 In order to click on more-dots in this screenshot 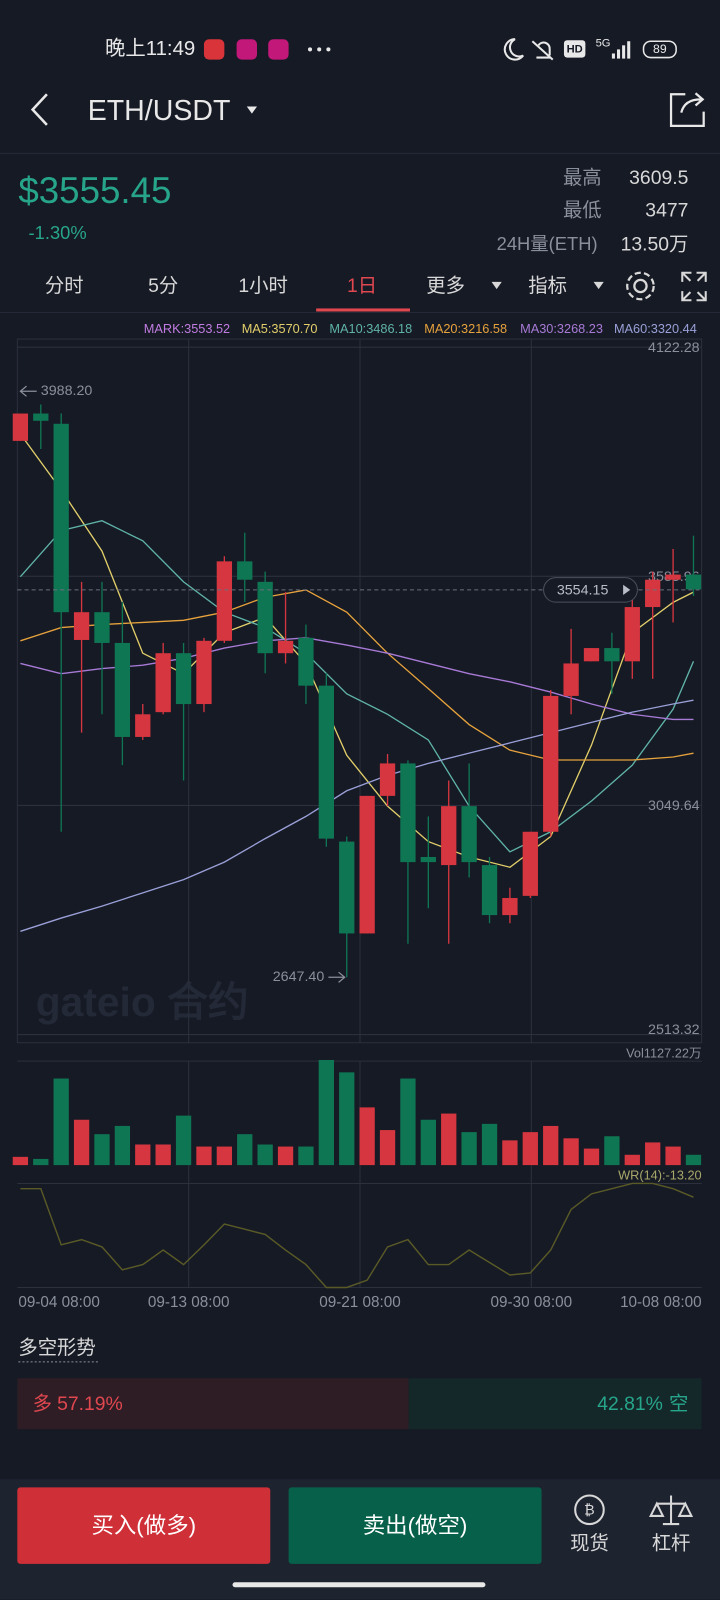, I will do `click(319, 49)`.